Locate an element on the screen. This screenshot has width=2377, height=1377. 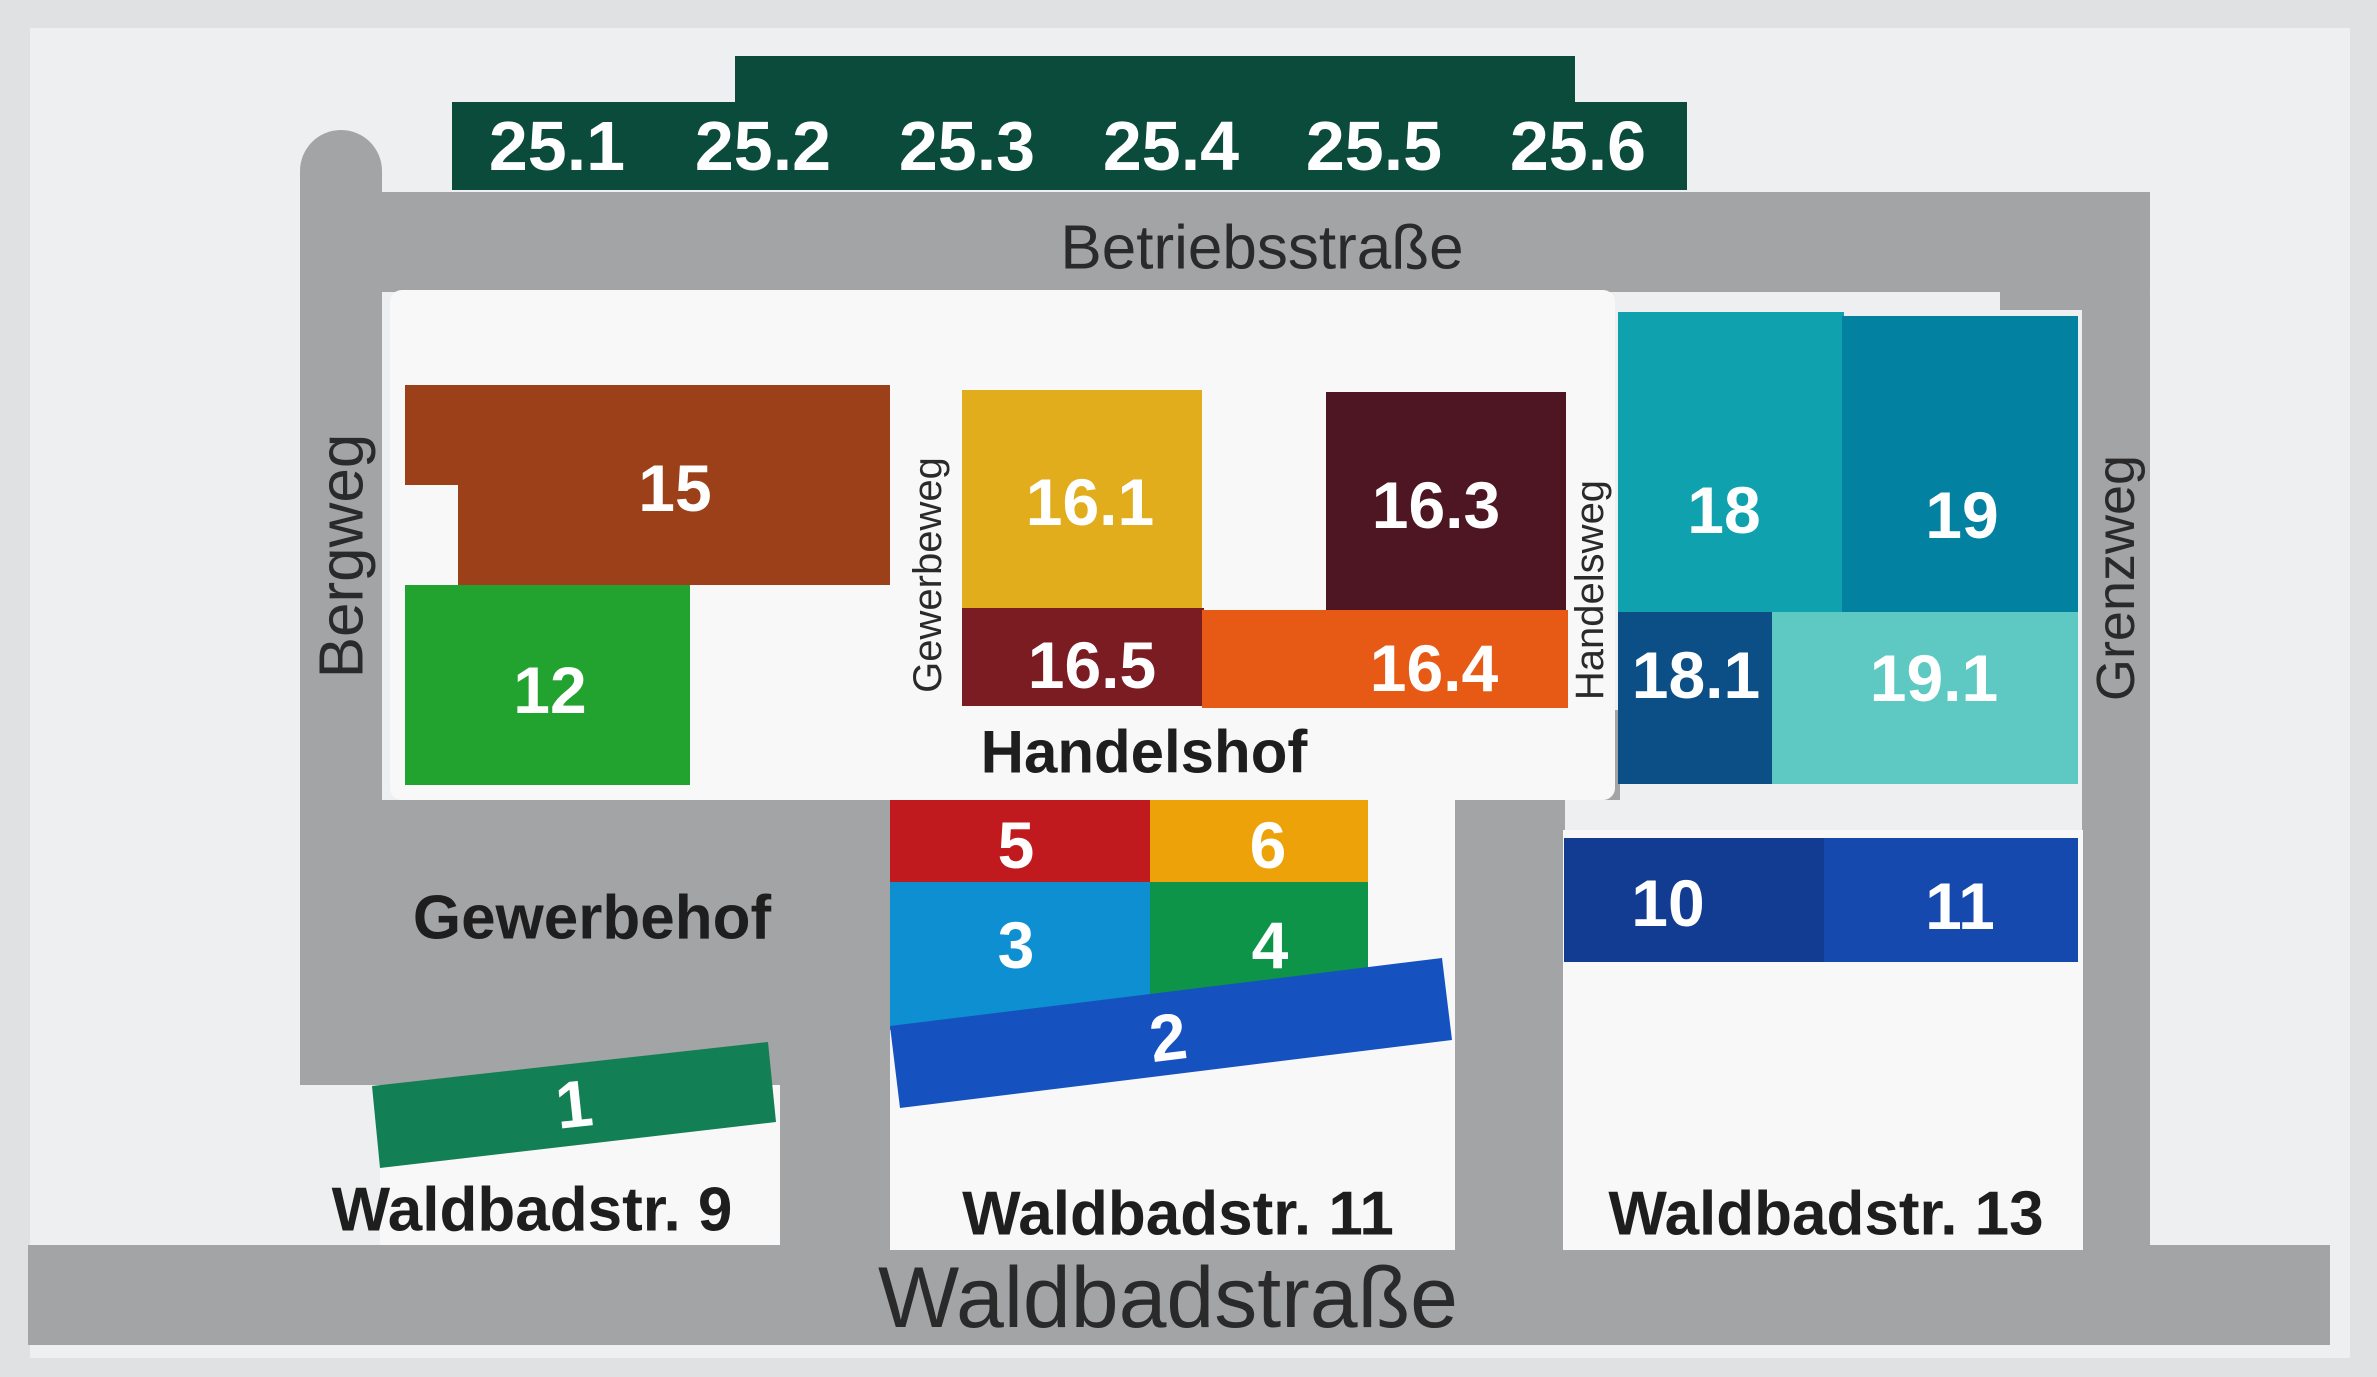
center-road-left is located at coordinates (835, 1025).